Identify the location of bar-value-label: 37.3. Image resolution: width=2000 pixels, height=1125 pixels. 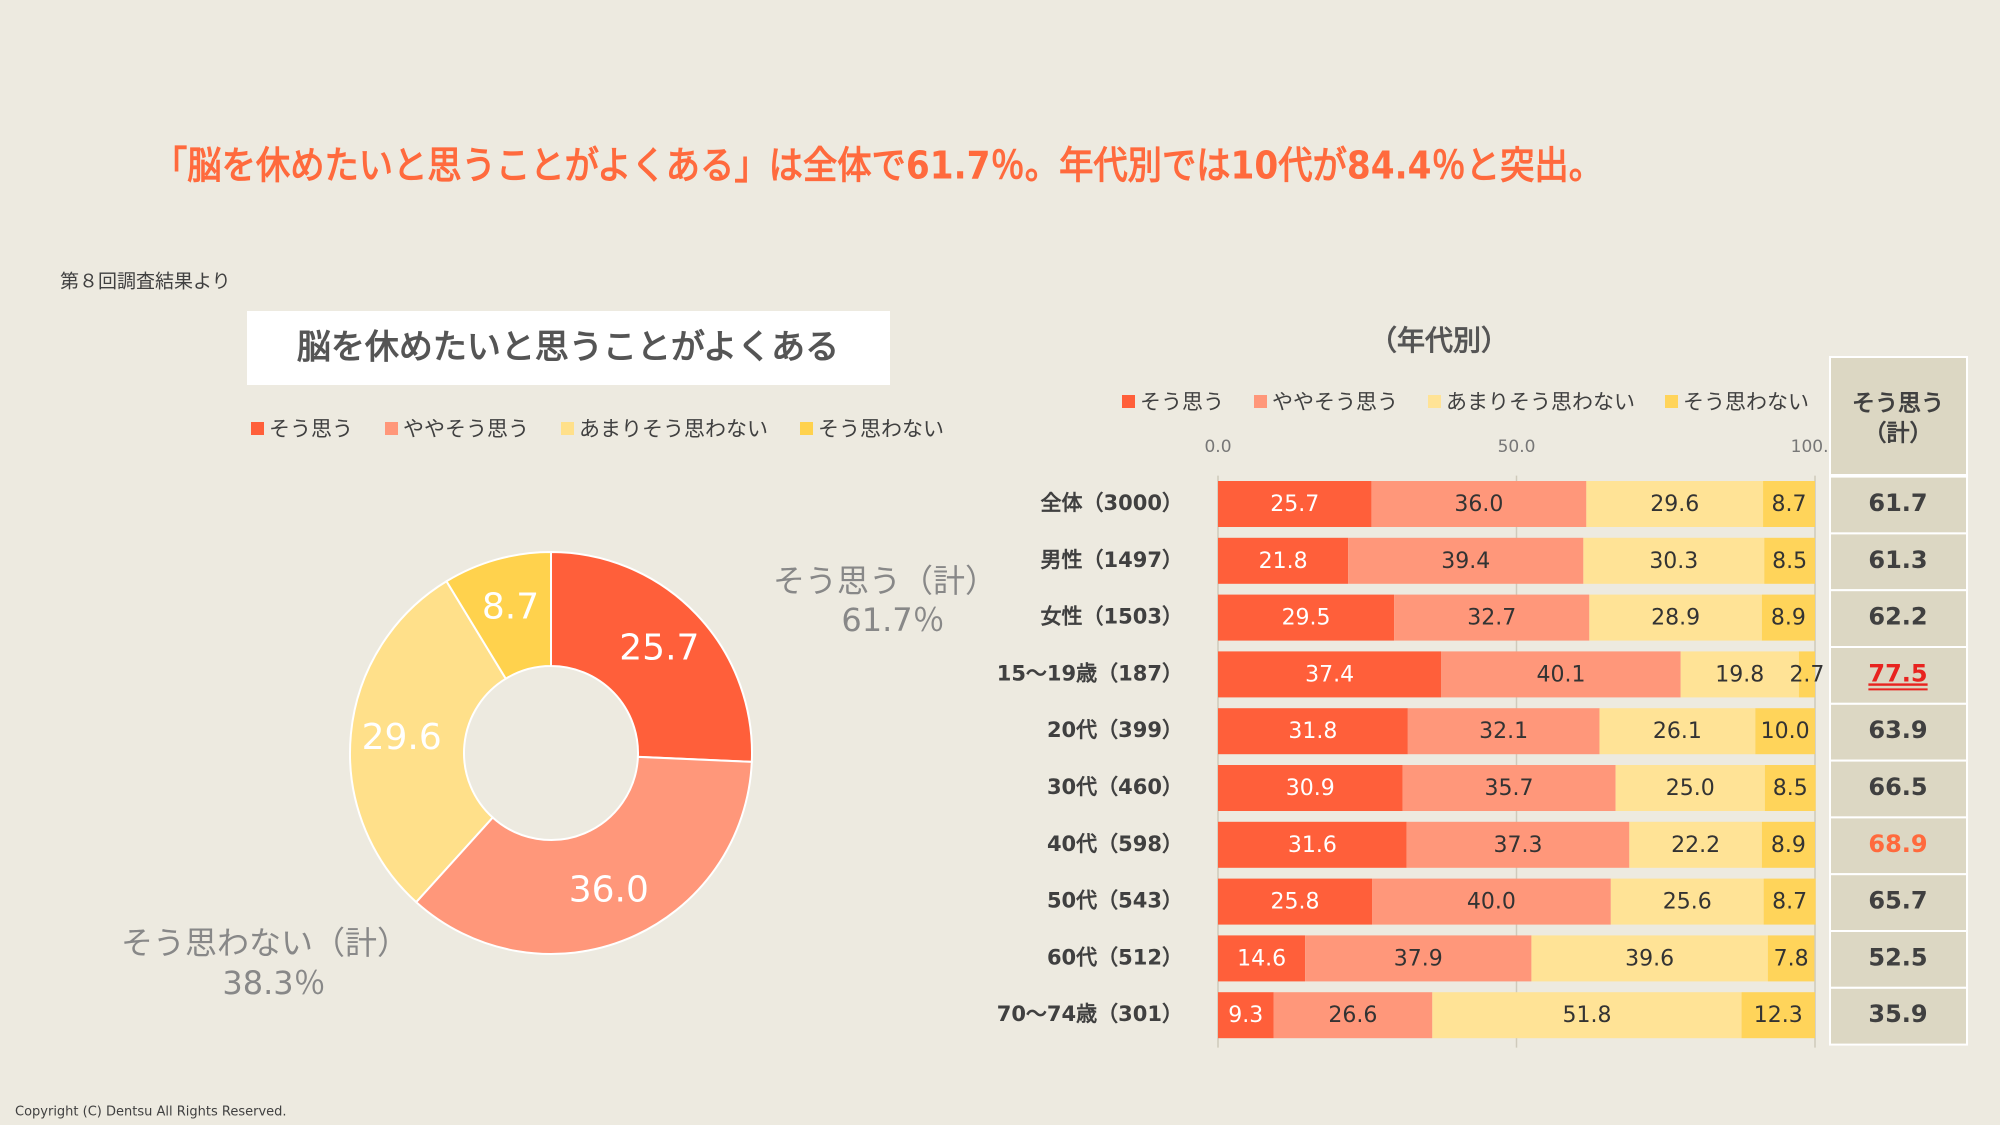
(1518, 845).